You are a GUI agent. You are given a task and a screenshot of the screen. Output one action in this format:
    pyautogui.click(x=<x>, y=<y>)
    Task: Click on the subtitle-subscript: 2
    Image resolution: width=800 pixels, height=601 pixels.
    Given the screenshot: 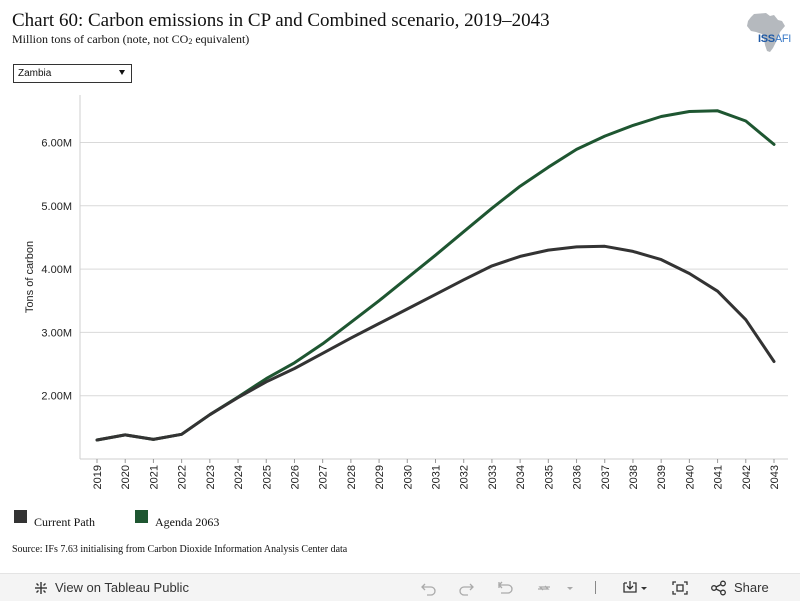 What is the action you would take?
    pyautogui.click(x=190, y=41)
    